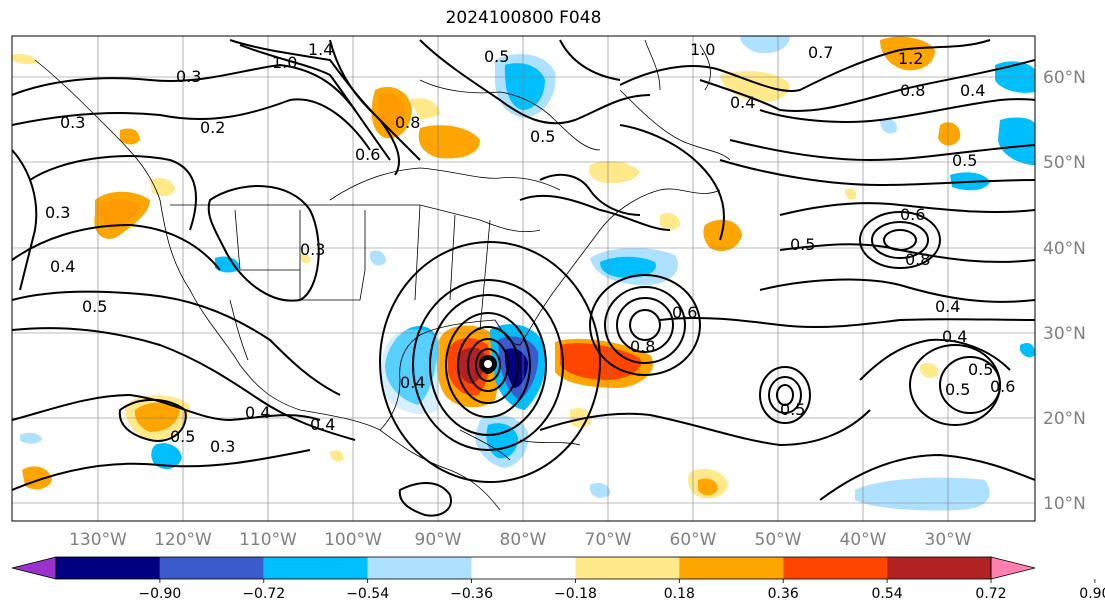  I want to click on colorbar-tick-label: 0.18, so click(679, 594).